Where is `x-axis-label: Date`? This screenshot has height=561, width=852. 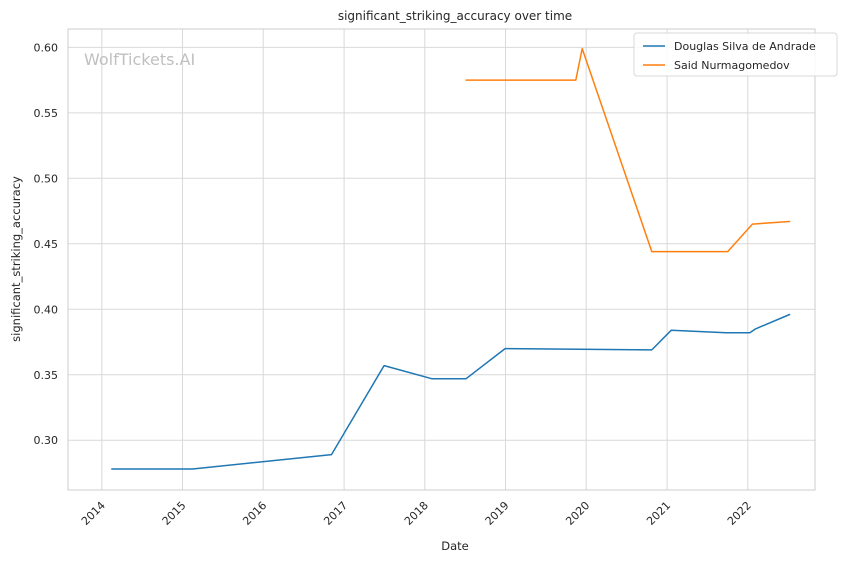 x-axis-label: Date is located at coordinates (455, 546).